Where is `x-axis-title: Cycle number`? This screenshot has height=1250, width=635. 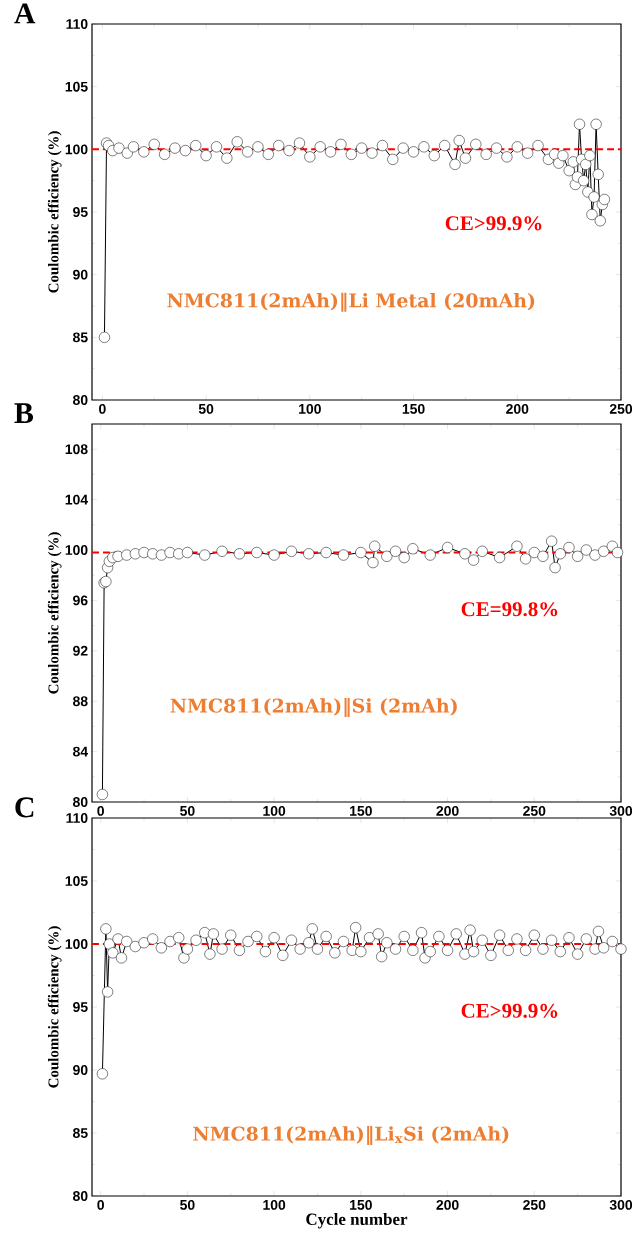 x-axis-title: Cycle number is located at coordinates (357, 1221).